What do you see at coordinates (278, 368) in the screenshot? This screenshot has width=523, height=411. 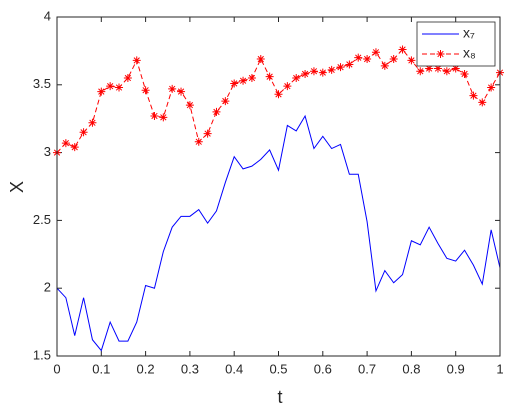 I see `x-tick-label: 0.5` at bounding box center [278, 368].